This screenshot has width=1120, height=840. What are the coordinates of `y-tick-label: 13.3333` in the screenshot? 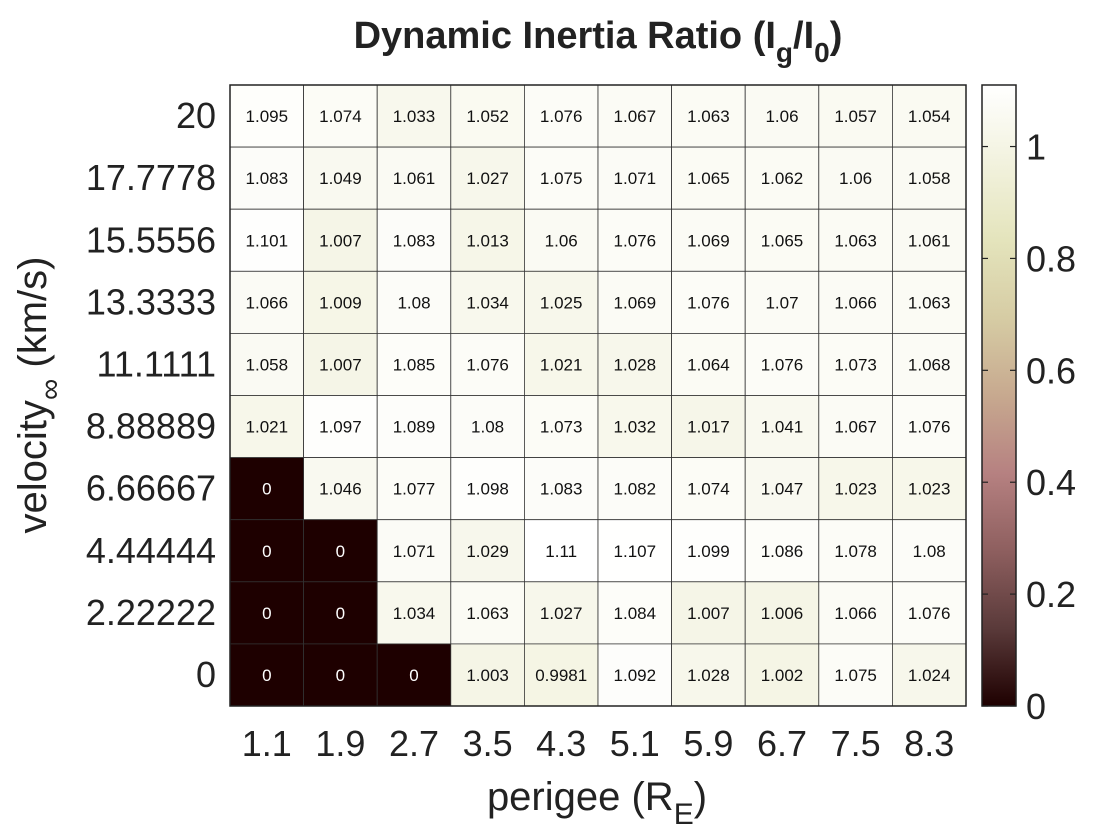 It's located at (151, 301).